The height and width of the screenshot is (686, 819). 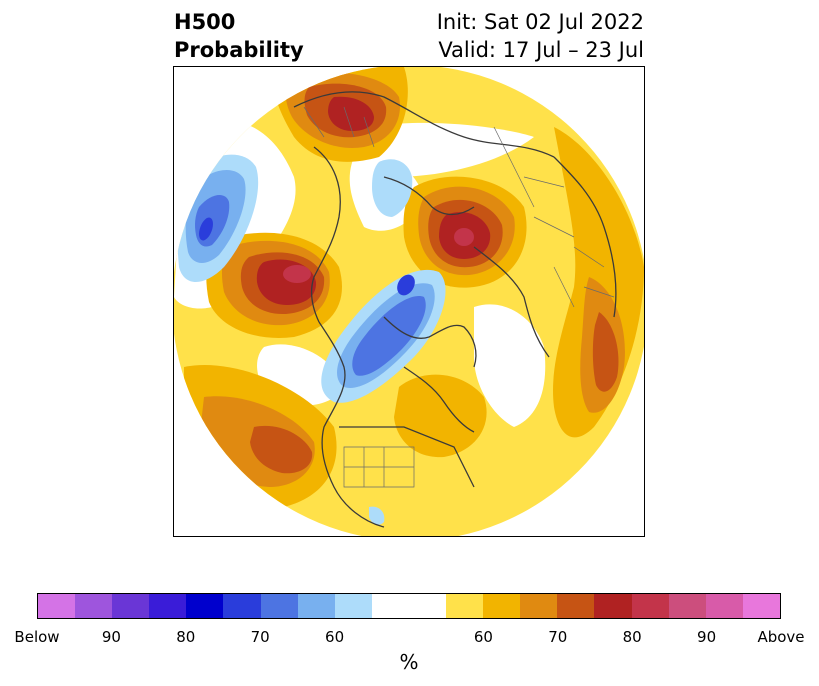 I want to click on colorbar-tick-label: Below, so click(x=37, y=637).